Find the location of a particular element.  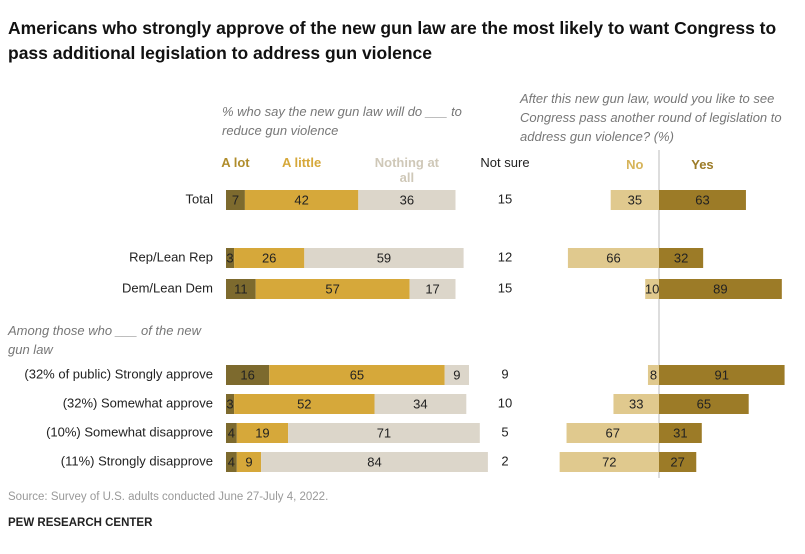

data-label: 11 is located at coordinates (241, 288).